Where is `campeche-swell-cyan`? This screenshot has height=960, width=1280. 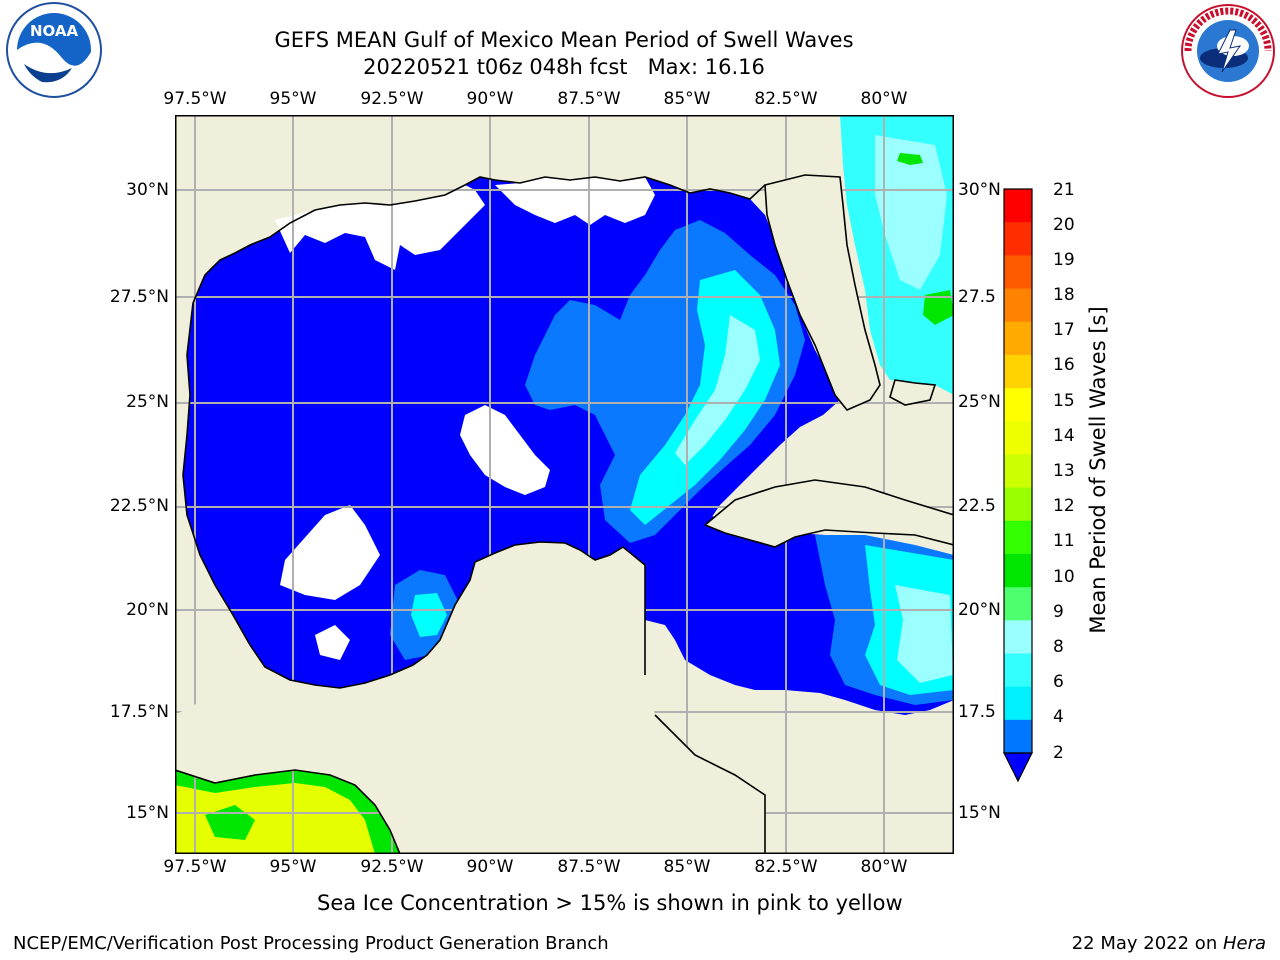 campeche-swell-cyan is located at coordinates (429, 615).